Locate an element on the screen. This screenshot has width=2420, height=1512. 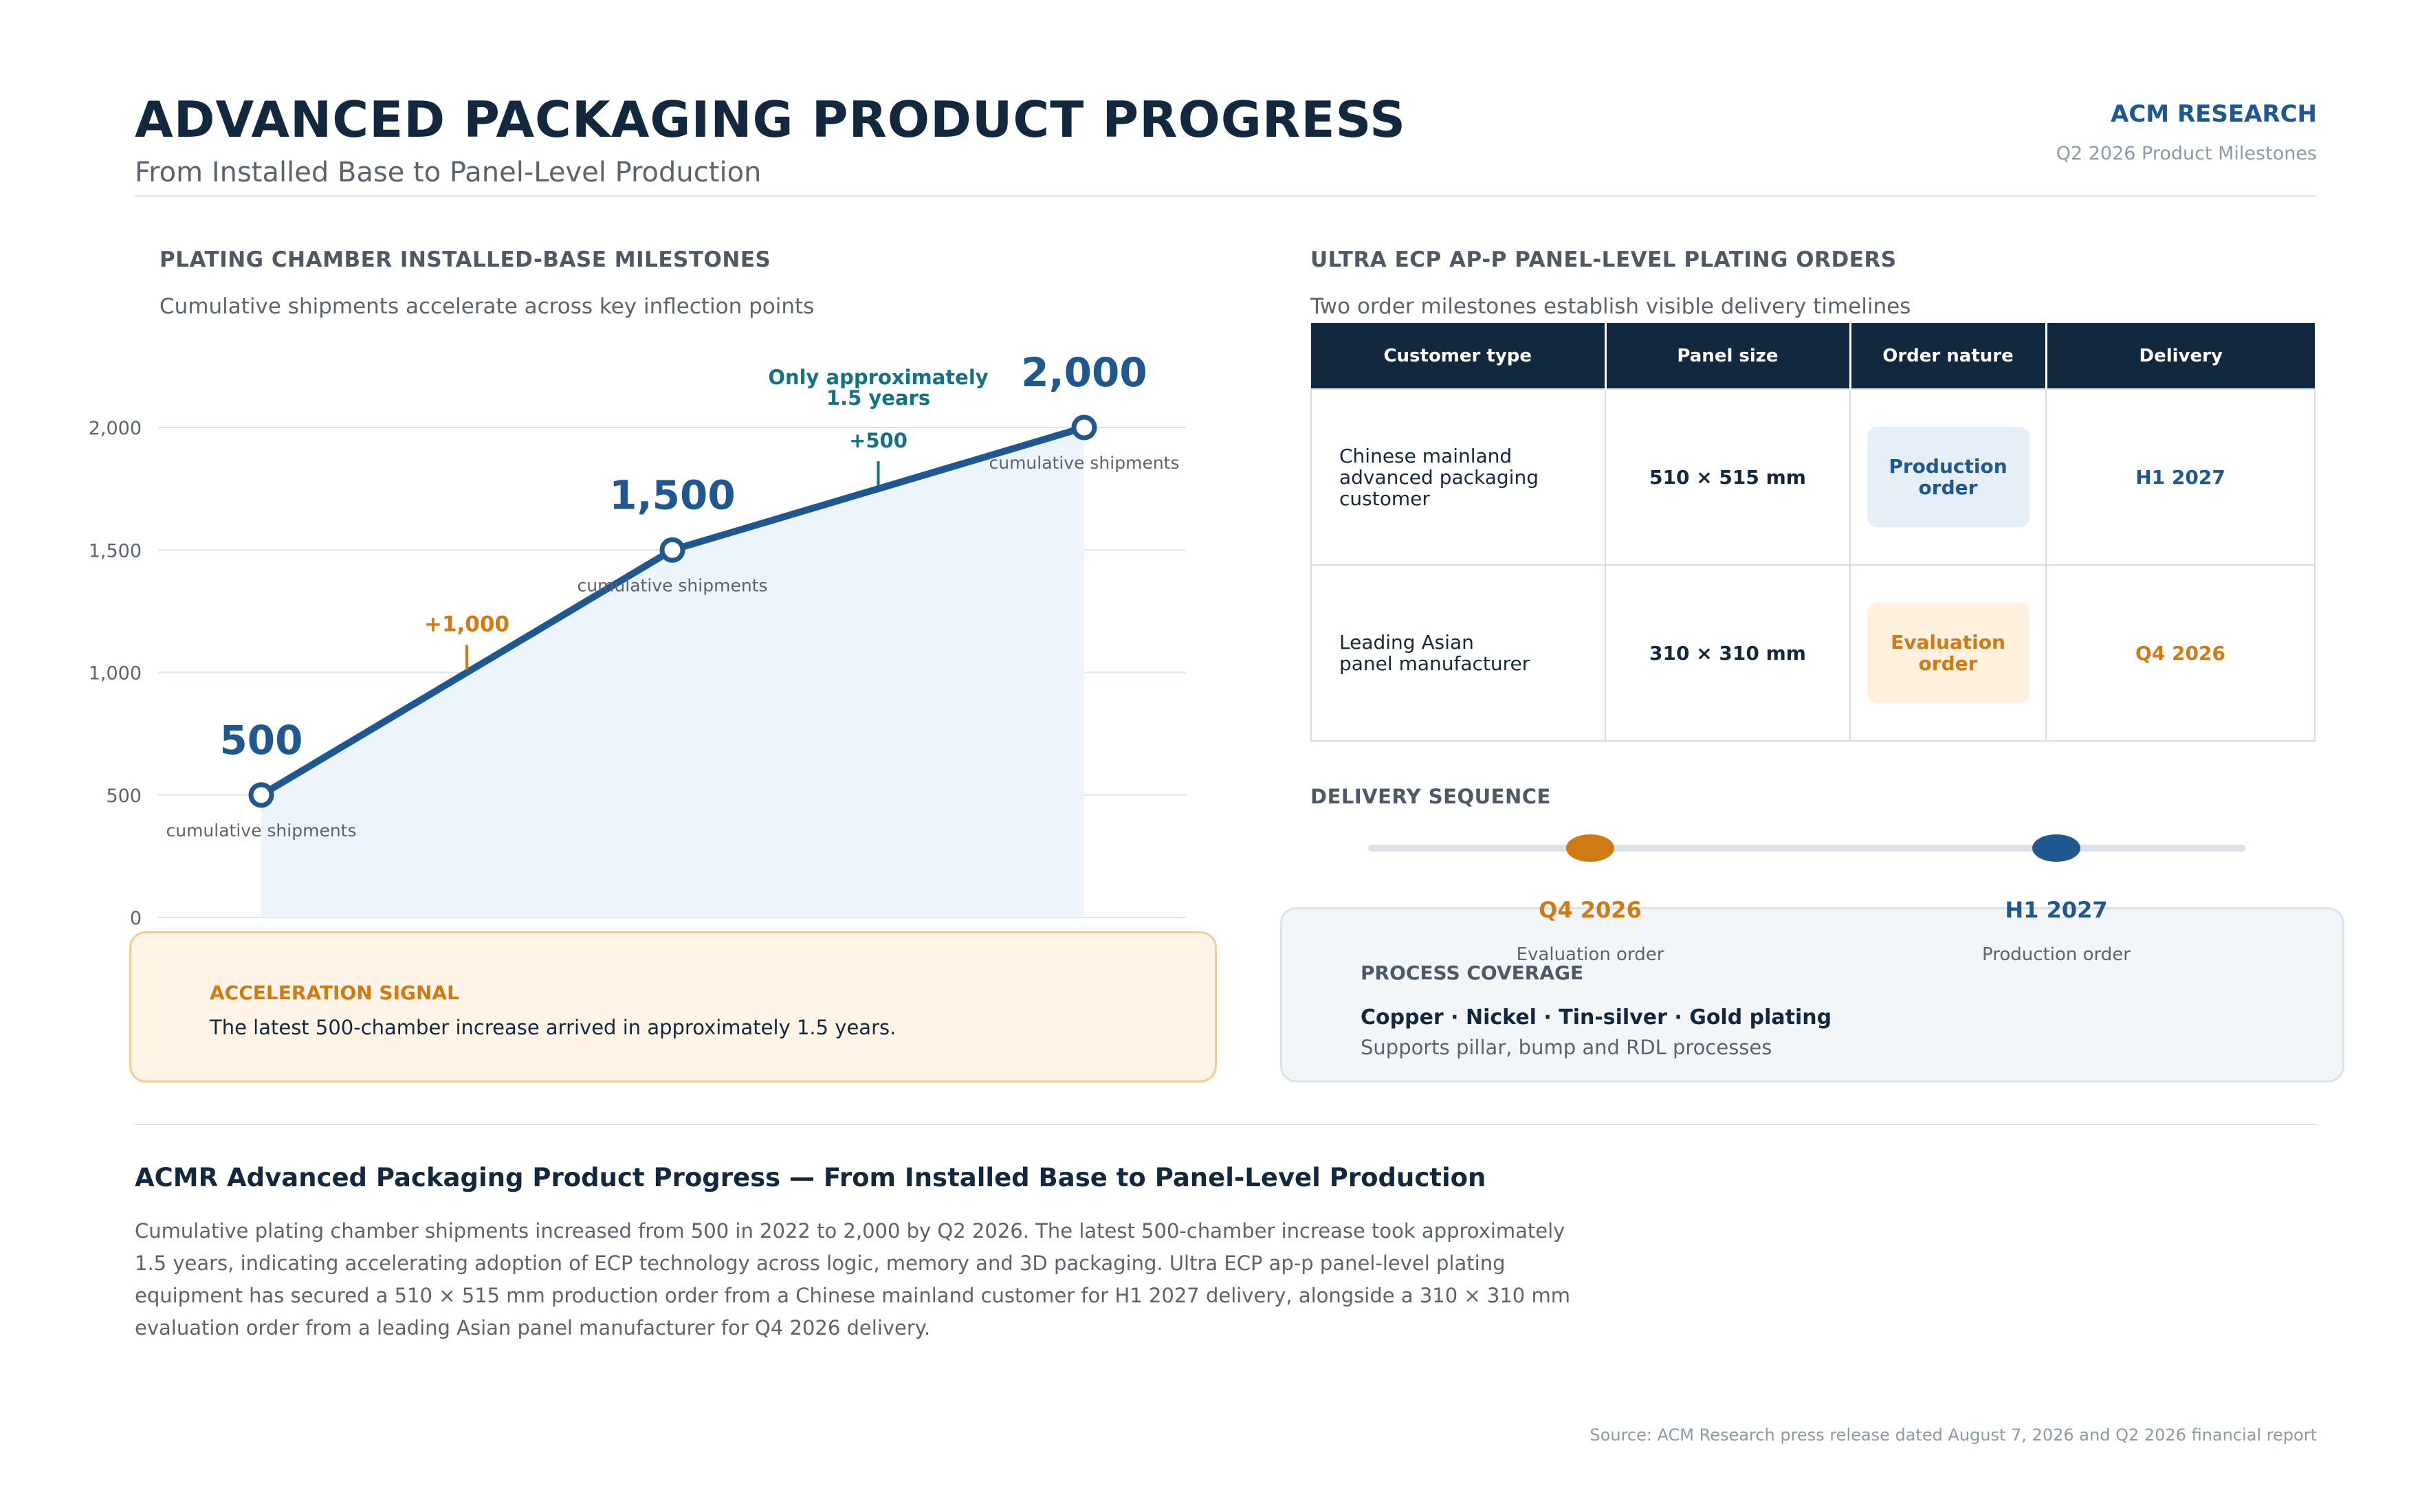
data-value-label: 1,500 is located at coordinates (672, 495).